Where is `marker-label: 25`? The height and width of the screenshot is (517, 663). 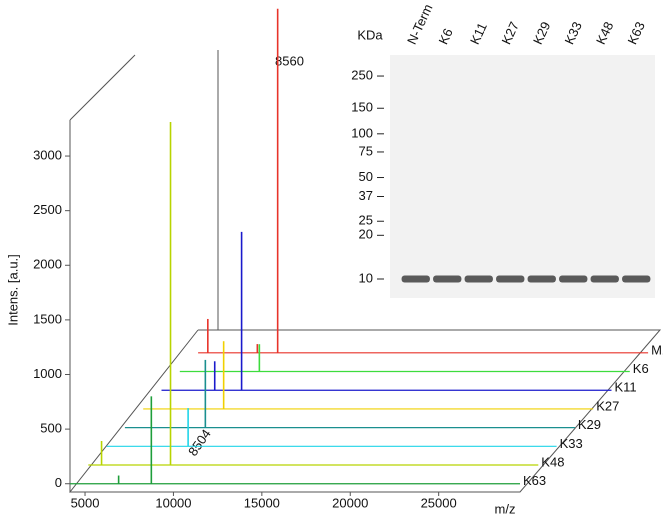 marker-label: 25 is located at coordinates (366, 220).